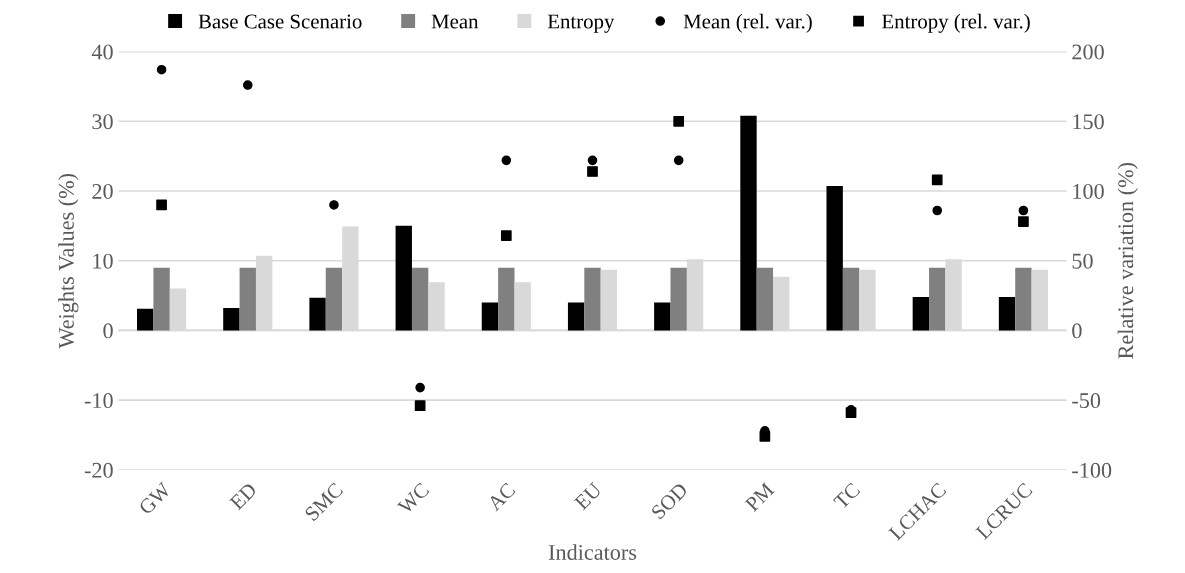  Describe the element at coordinates (1088, 52) in the screenshot. I see `y2-tick-label: 200` at that location.